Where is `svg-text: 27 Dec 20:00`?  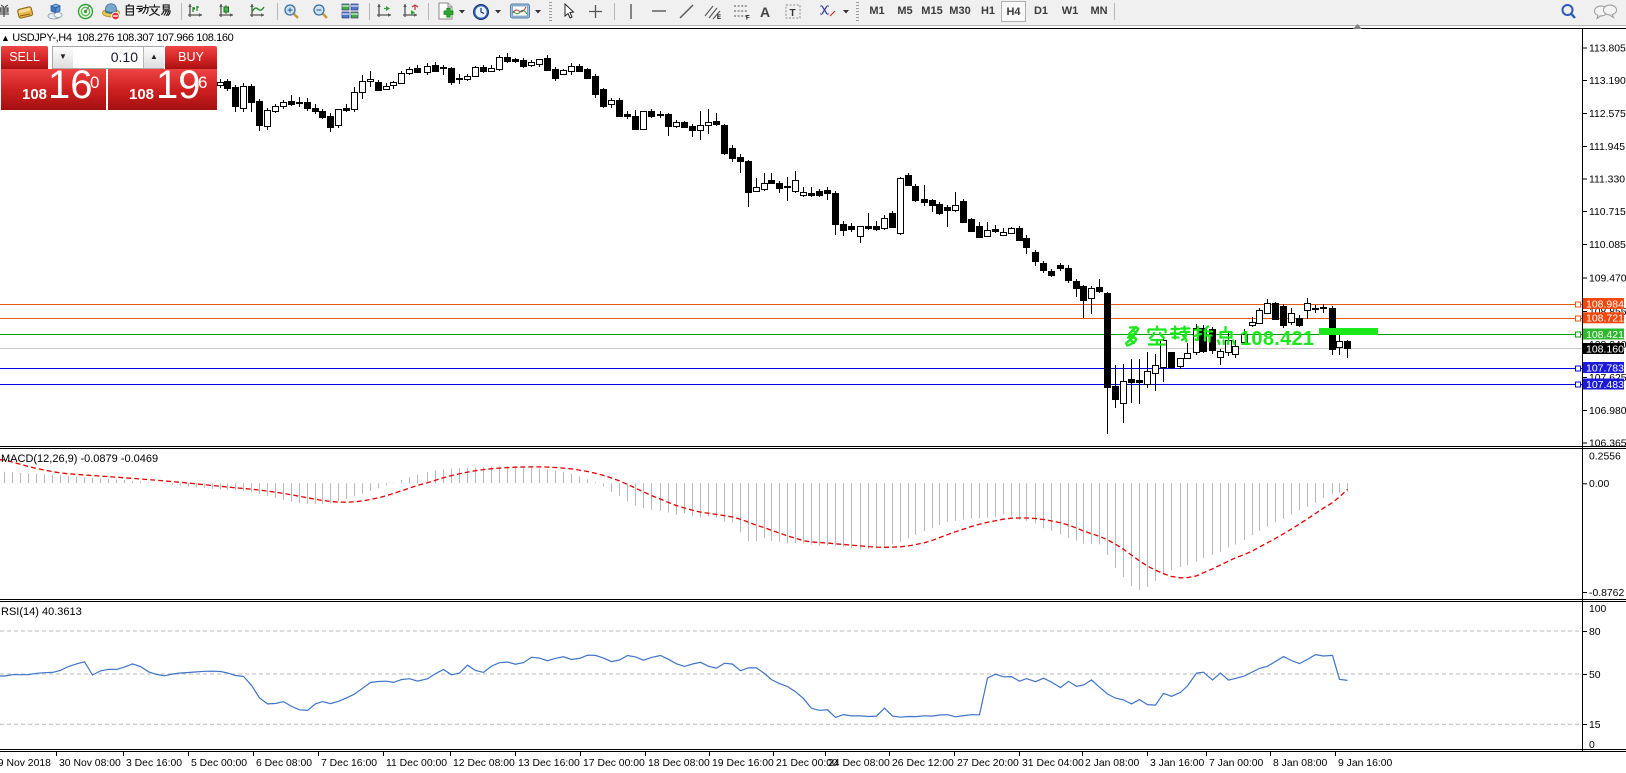
svg-text: 27 Dec 20:00 is located at coordinates (988, 763).